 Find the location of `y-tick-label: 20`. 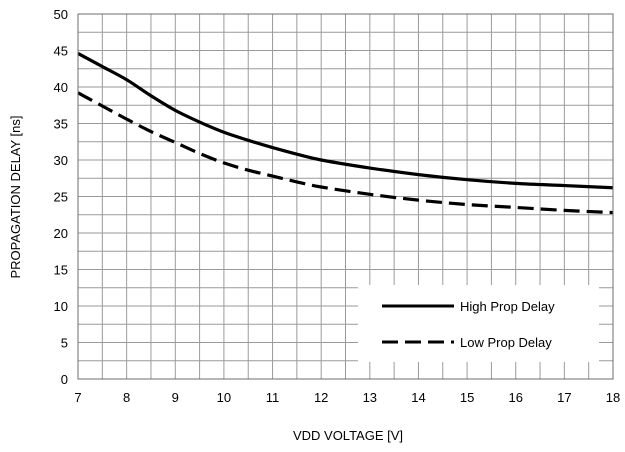

y-tick-label: 20 is located at coordinates (61, 233).